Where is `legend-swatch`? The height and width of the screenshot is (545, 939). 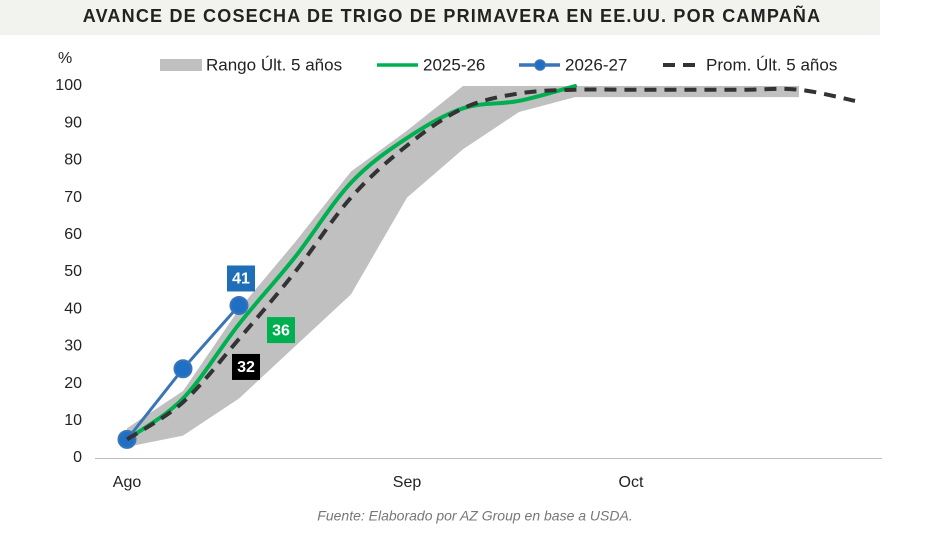
legend-swatch is located at coordinates (181, 65).